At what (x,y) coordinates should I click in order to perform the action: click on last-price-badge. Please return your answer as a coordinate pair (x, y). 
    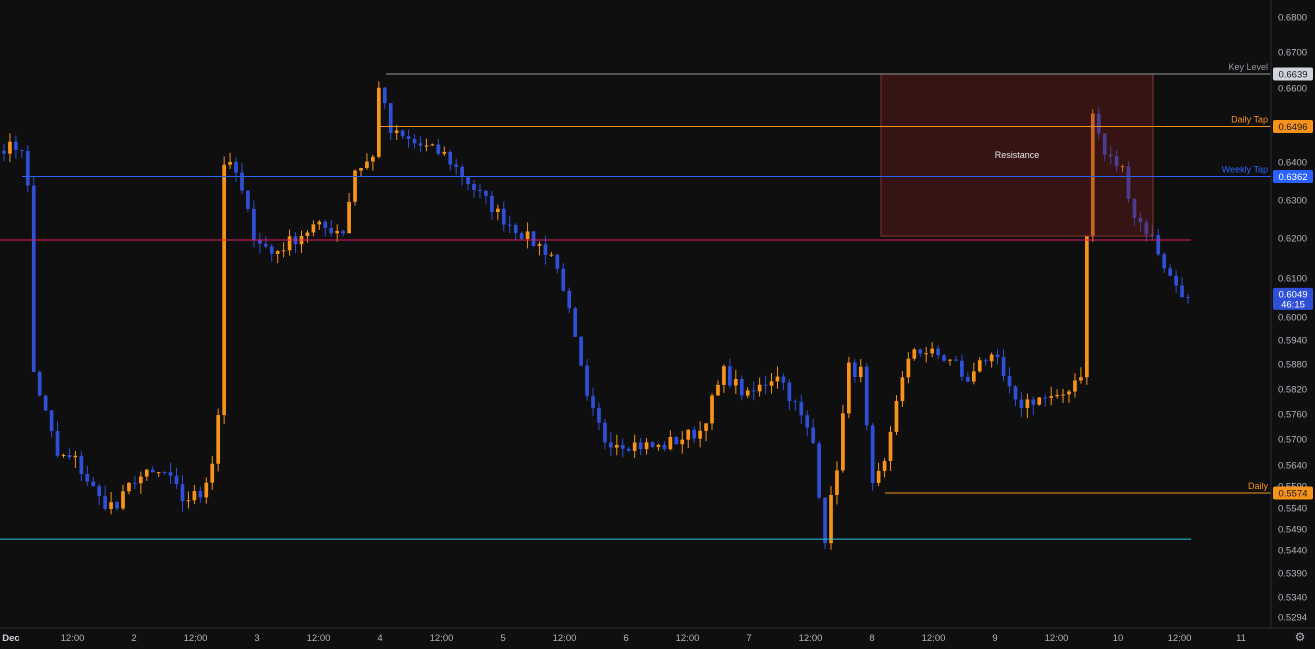
    Looking at the image, I should click on (1293, 298).